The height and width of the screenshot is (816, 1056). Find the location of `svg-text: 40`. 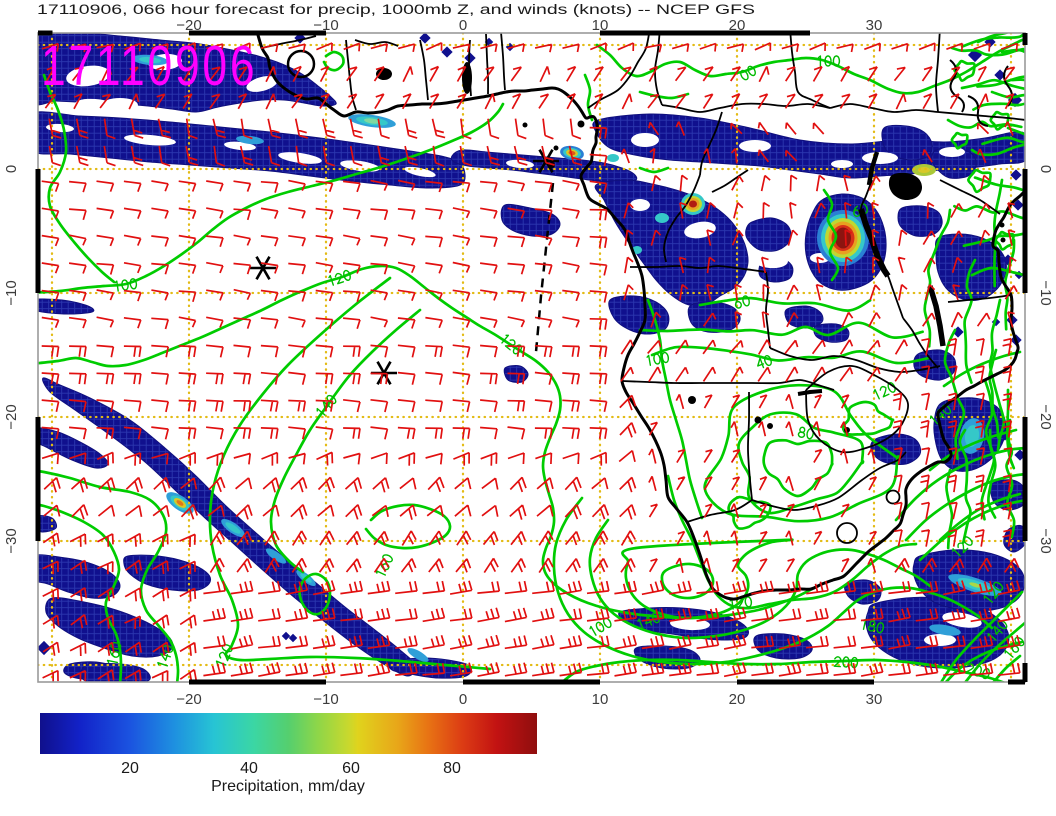

svg-text: 40 is located at coordinates (249, 768).